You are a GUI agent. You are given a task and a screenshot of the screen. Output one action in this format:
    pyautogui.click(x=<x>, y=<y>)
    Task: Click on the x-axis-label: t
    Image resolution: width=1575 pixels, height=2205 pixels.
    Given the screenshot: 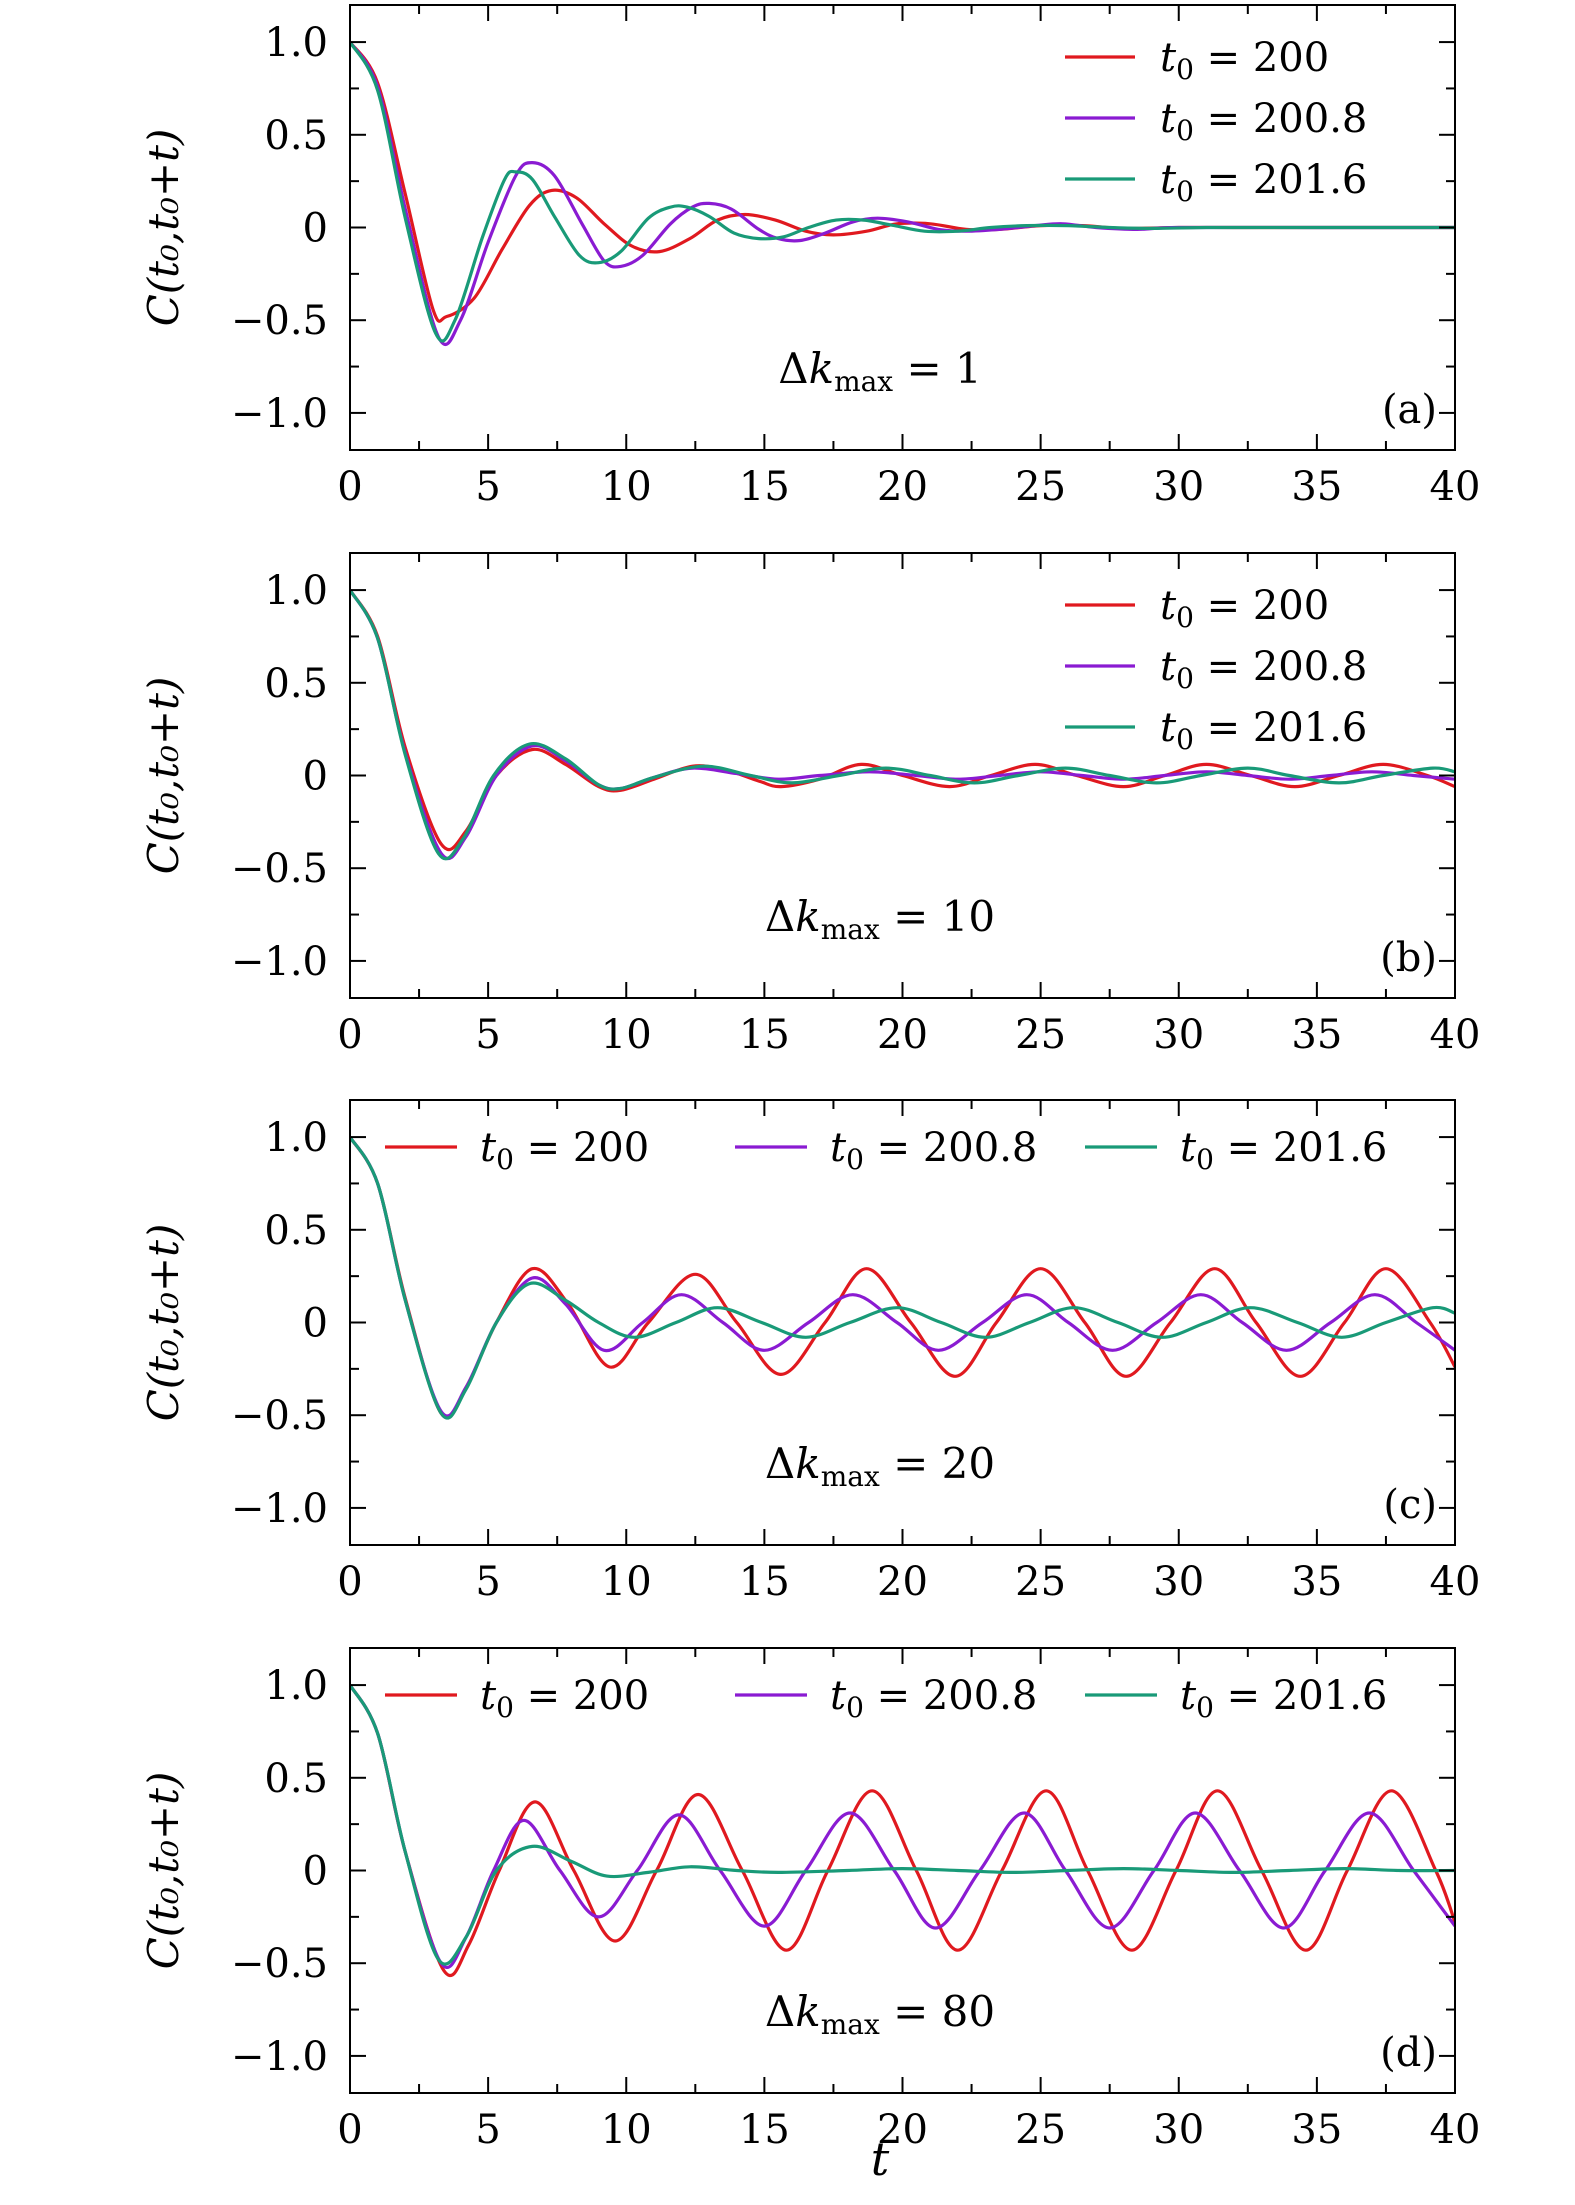 What is the action you would take?
    pyautogui.click(x=880, y=2159)
    